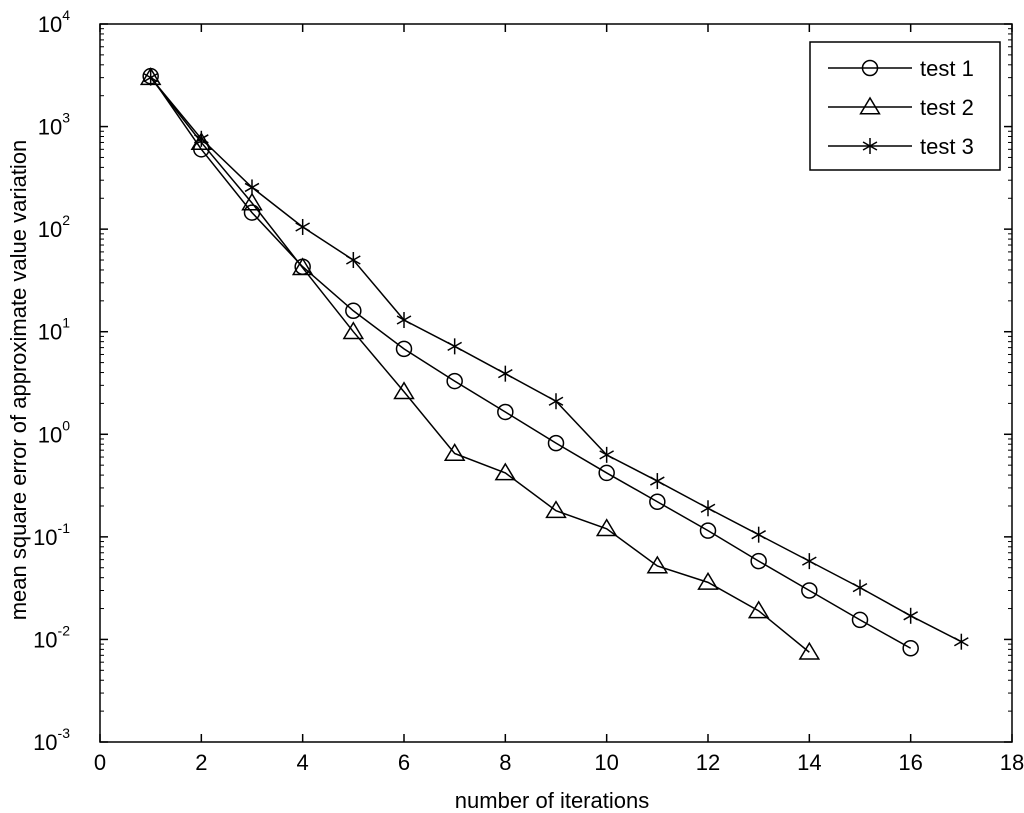 This screenshot has height=813, width=1024. I want to click on x-tick-label: 18, so click(1012, 762).